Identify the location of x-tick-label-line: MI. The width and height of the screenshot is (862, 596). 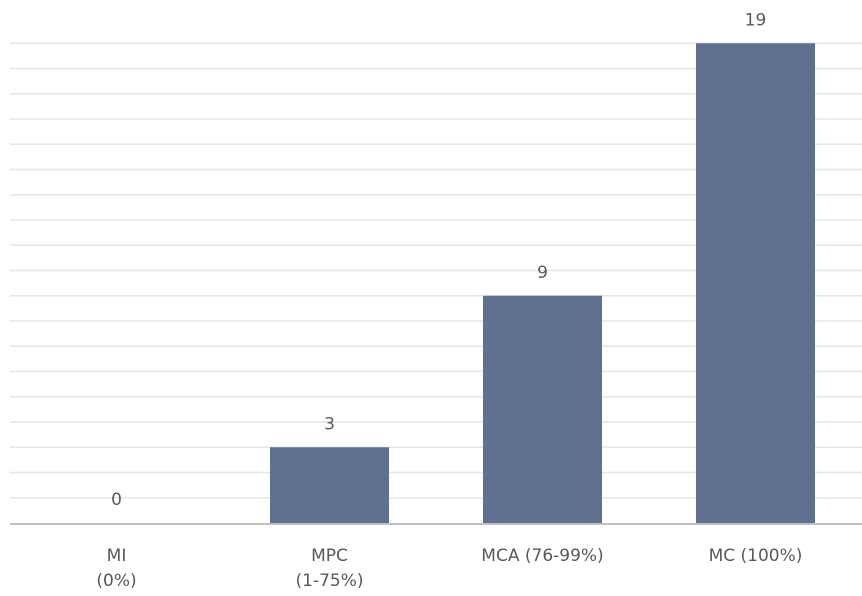
(117, 556).